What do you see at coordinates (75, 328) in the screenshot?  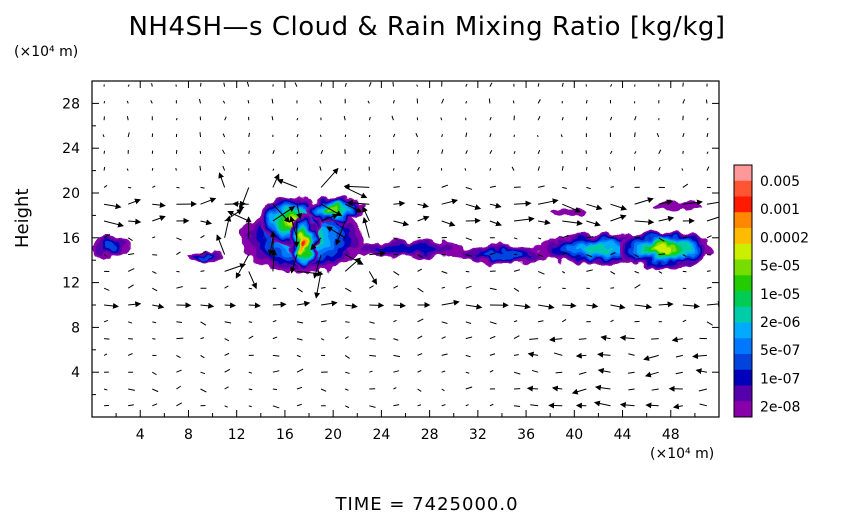 I see `y-tick-label: 8` at bounding box center [75, 328].